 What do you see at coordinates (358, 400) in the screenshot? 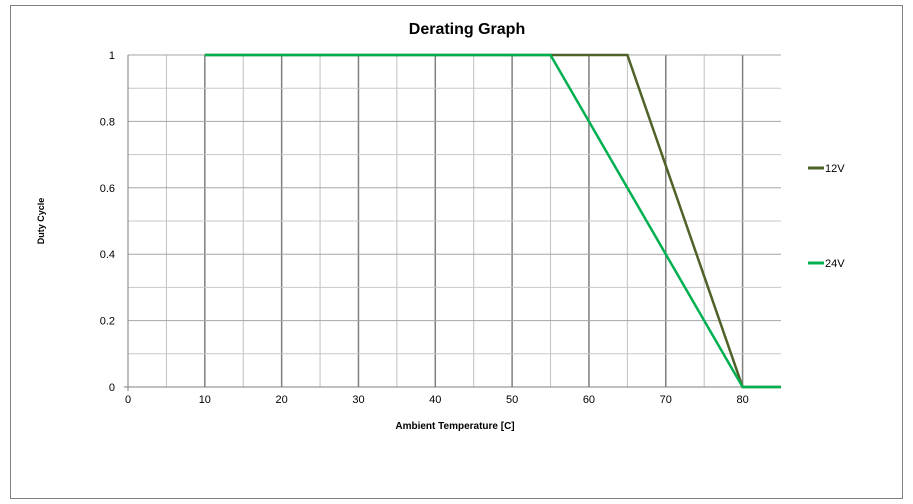
I see `x-tick-label: 30` at bounding box center [358, 400].